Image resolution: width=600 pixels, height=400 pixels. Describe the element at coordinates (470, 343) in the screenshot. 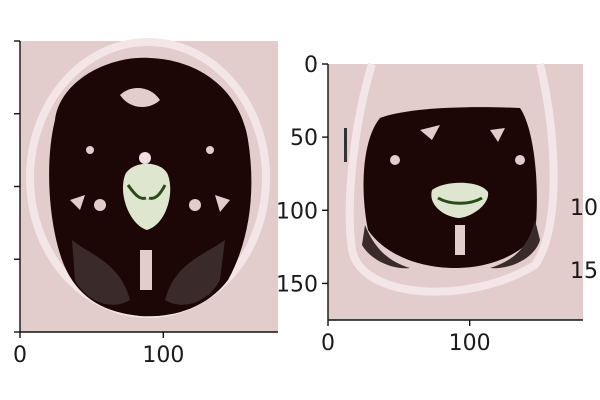

I see `right-x-tick-label-1: 100` at that location.